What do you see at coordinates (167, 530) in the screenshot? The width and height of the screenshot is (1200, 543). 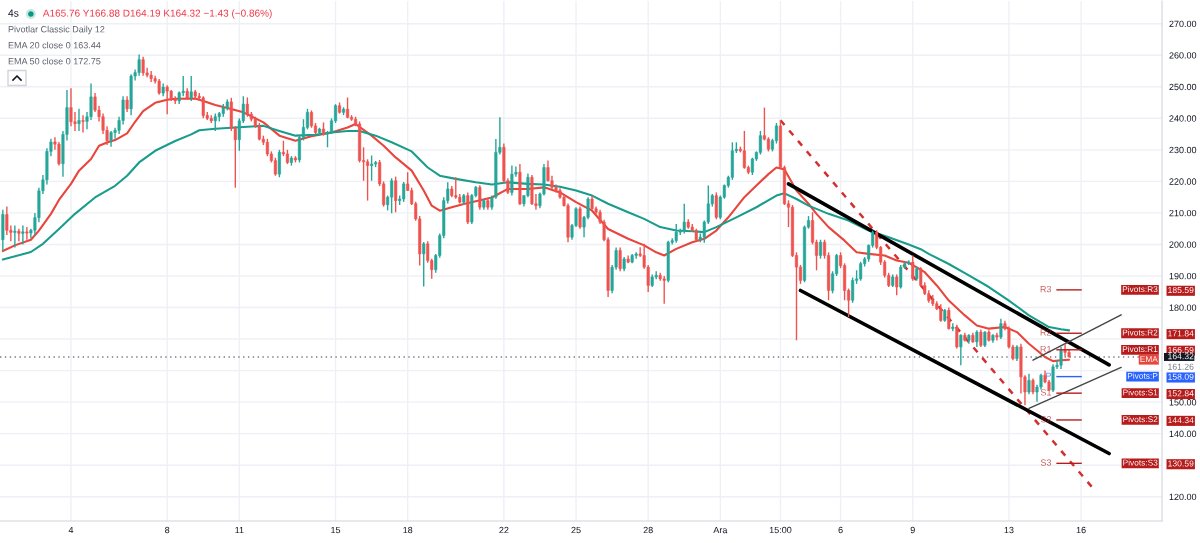 I see `x-tick-label: 8` at bounding box center [167, 530].